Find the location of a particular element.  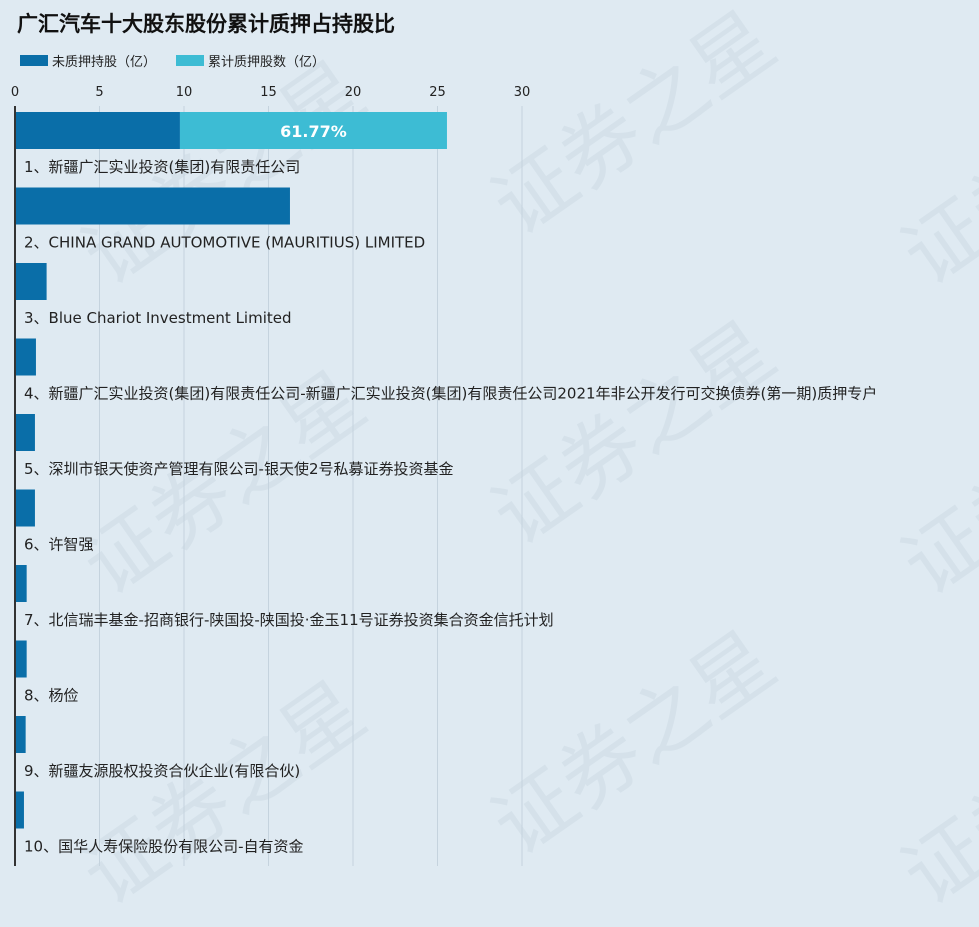

category-label: 3、Blue Chariot Investment Limited is located at coordinates (158, 318).